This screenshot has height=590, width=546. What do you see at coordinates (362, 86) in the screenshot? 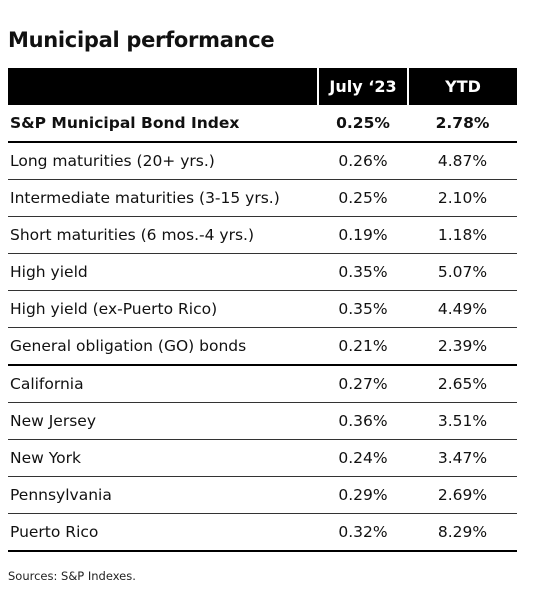
I see `header-cell: July ‘23` at bounding box center [362, 86].